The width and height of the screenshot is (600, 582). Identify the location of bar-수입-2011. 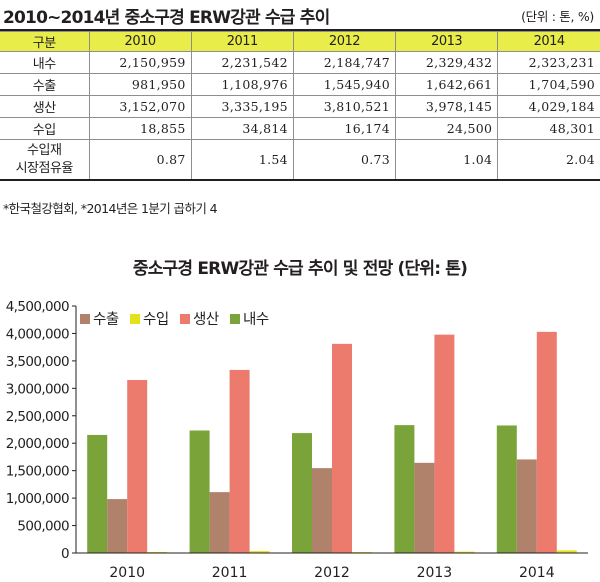
(259, 552).